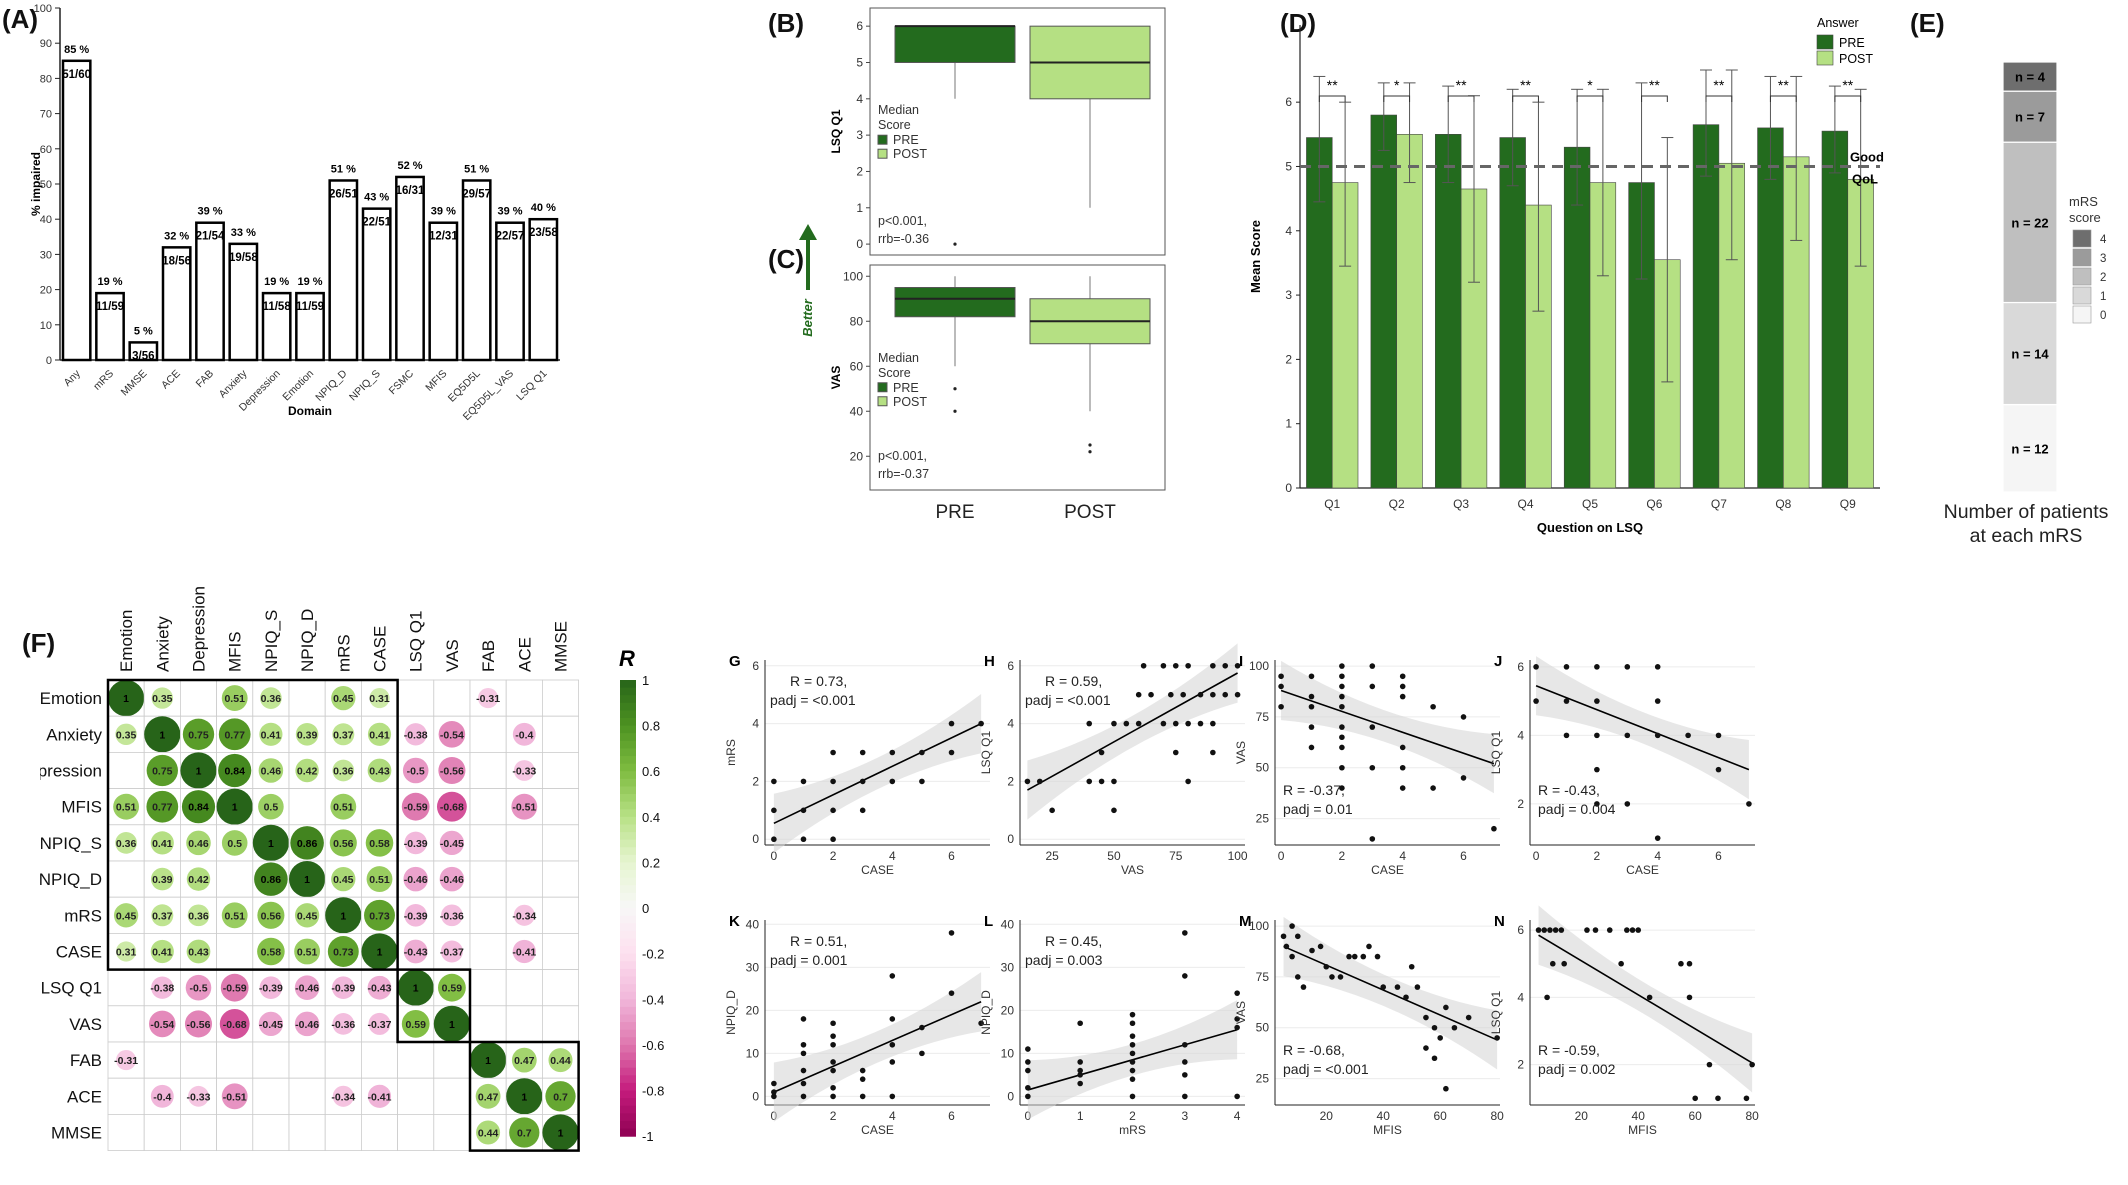 The image size is (2128, 1185). What do you see at coordinates (452, 916) in the screenshot?
I see `correlation-value: -0.36` at bounding box center [452, 916].